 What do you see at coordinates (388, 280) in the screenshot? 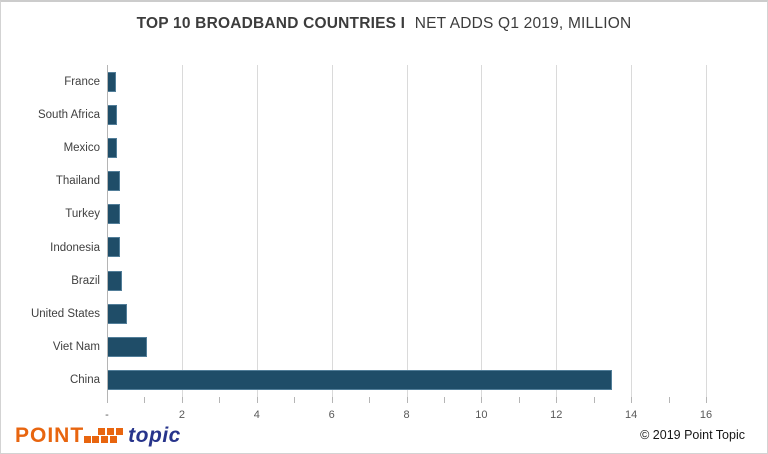
I see `bar-row: Brazil` at bounding box center [388, 280].